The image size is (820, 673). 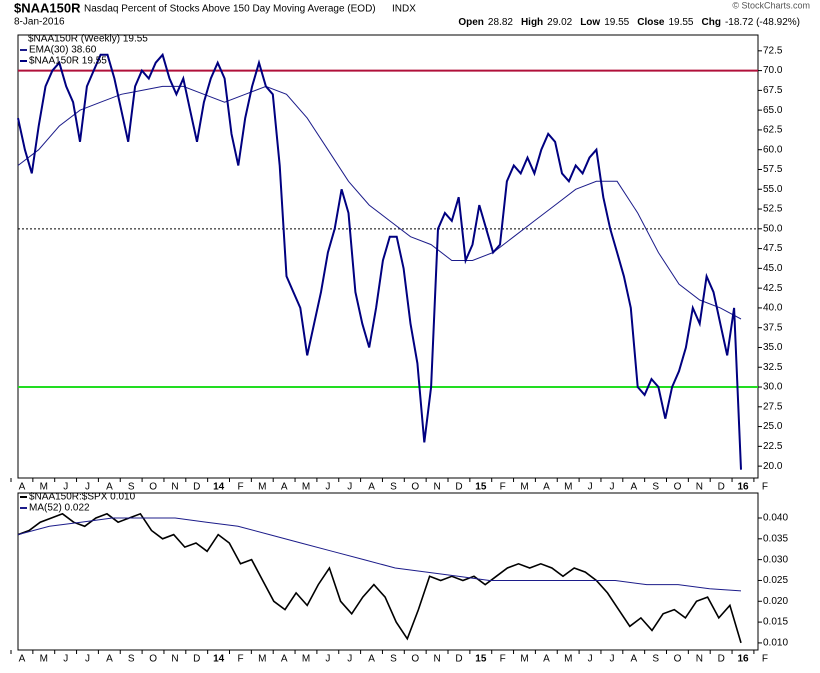 What do you see at coordinates (88, 39) in the screenshot?
I see `legend-header: $NAA150R (Weekly) 19.55` at bounding box center [88, 39].